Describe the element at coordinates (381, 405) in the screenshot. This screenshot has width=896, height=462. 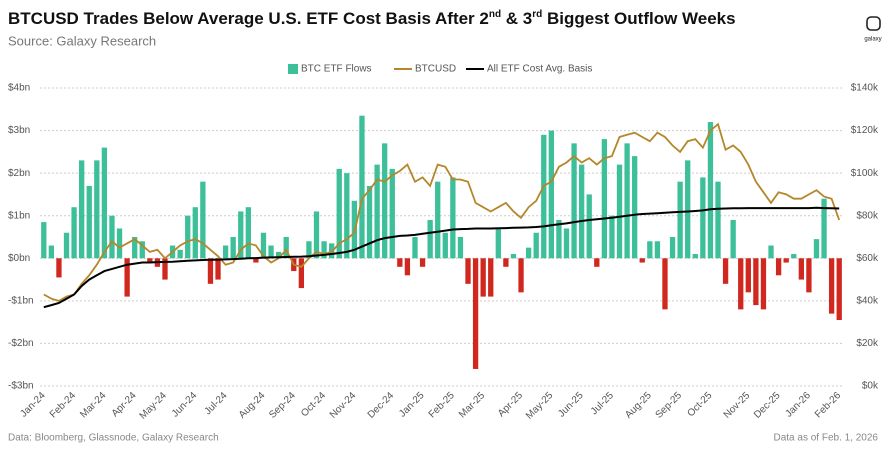
I see `x-tick-label: Dec-24` at that location.